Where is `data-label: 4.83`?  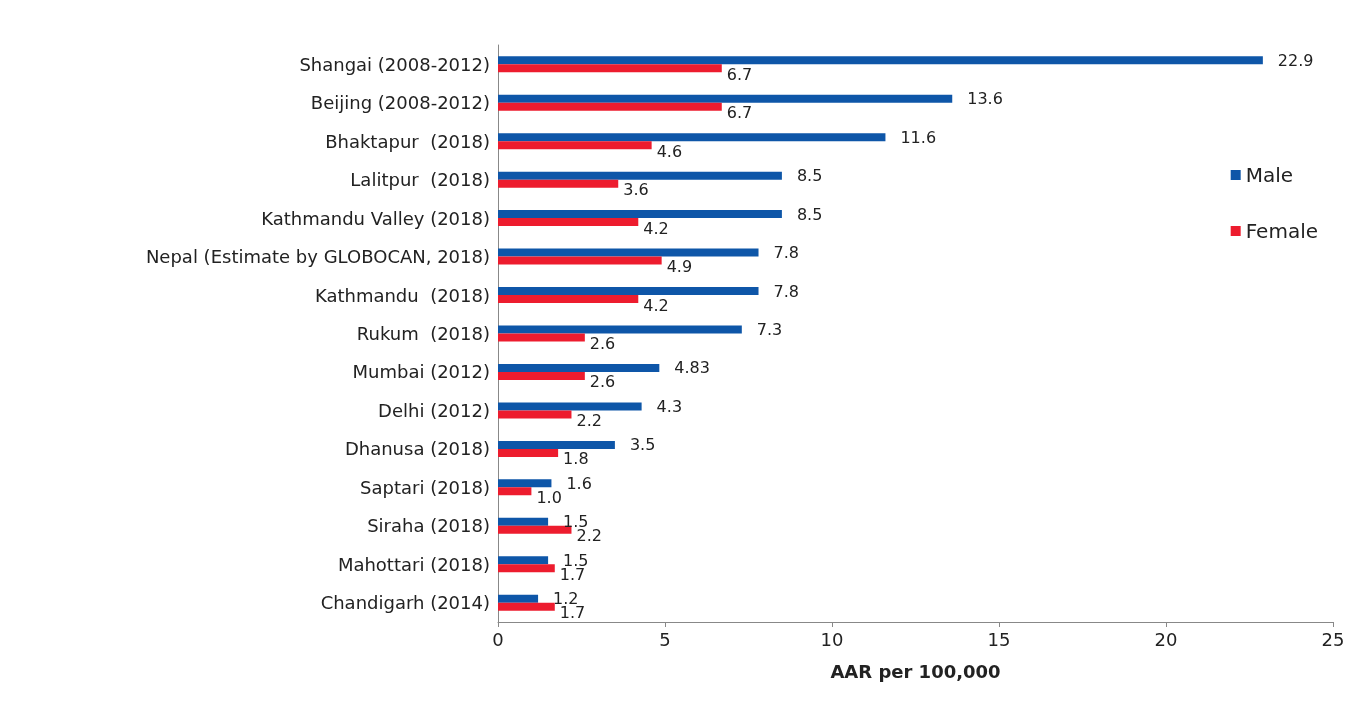
data-label: 4.83 is located at coordinates (692, 368).